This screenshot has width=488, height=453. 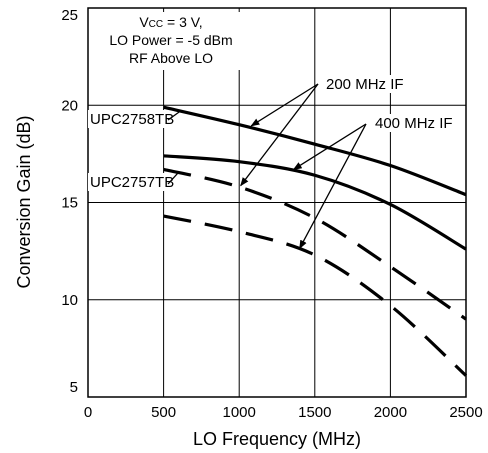 I want to click on x-tick-label: 2500, so click(x=465, y=412).